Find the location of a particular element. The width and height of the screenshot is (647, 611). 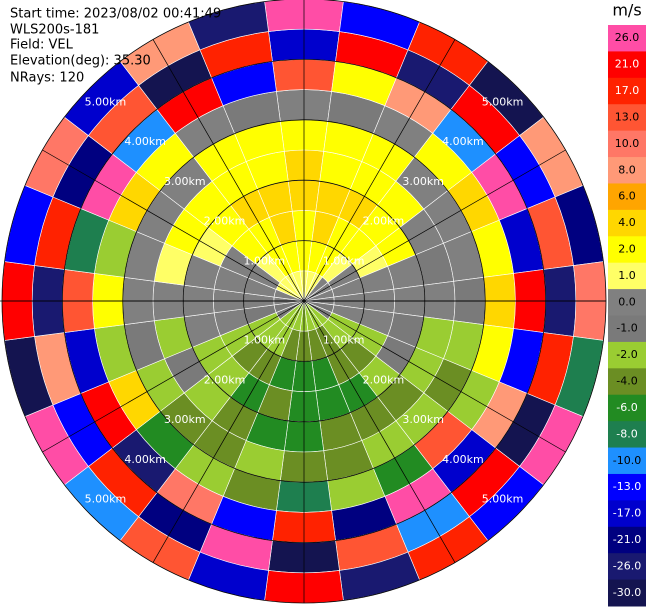

colorbar-tick-label: -17.0 is located at coordinates (627, 513).